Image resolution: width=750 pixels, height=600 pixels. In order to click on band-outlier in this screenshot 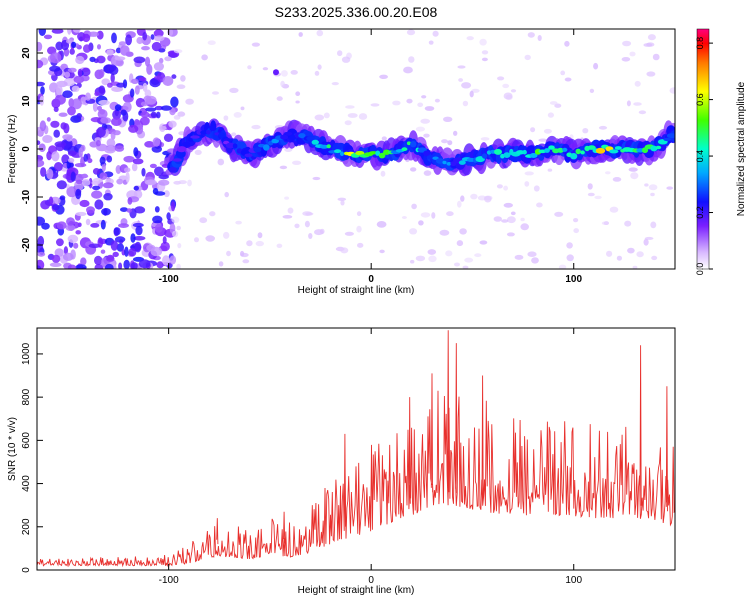, I will do `click(276, 72)`.